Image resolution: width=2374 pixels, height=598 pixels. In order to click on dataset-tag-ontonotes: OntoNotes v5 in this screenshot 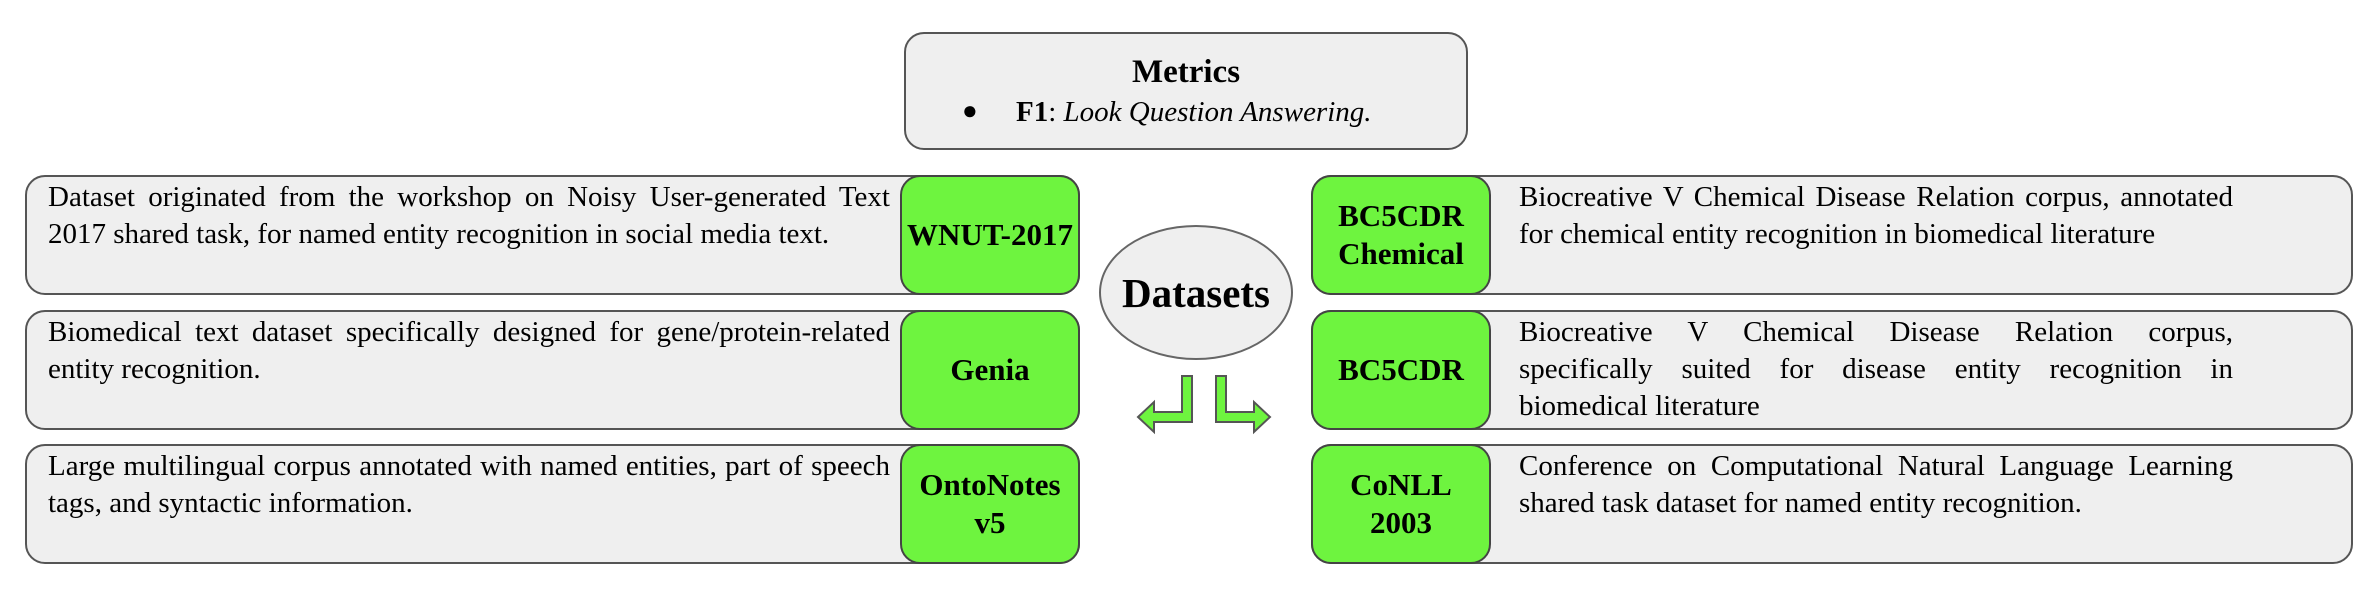, I will do `click(990, 504)`.